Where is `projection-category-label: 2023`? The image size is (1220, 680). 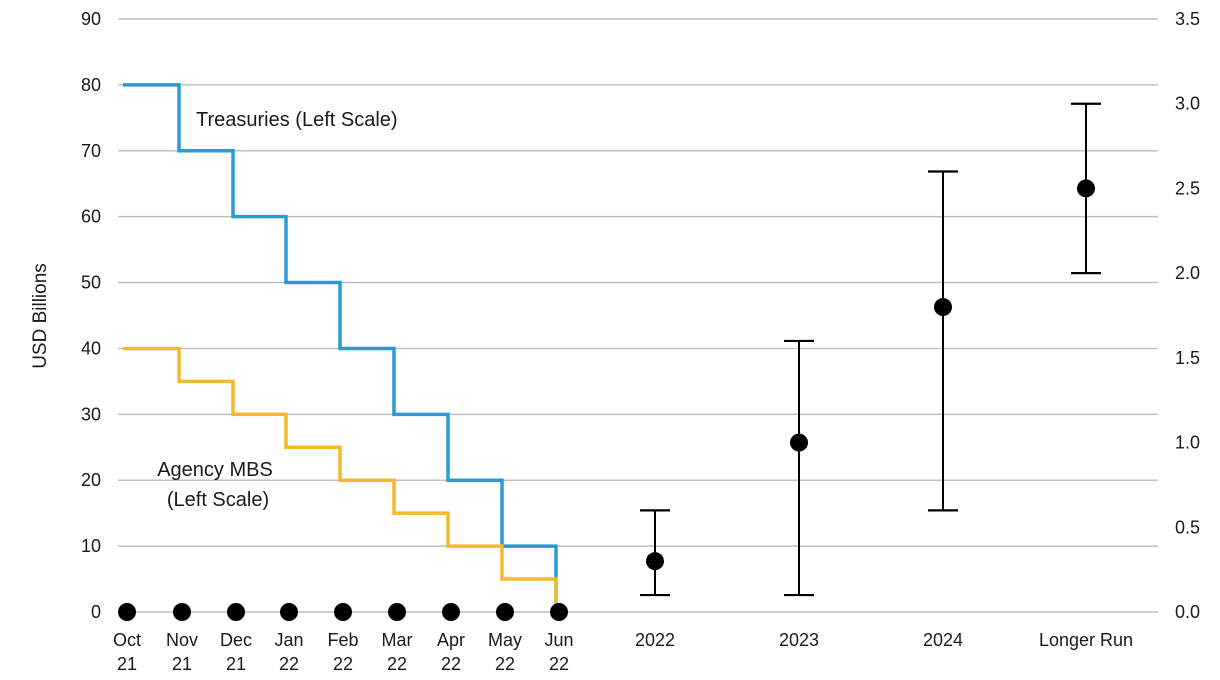 projection-category-label: 2023 is located at coordinates (799, 640).